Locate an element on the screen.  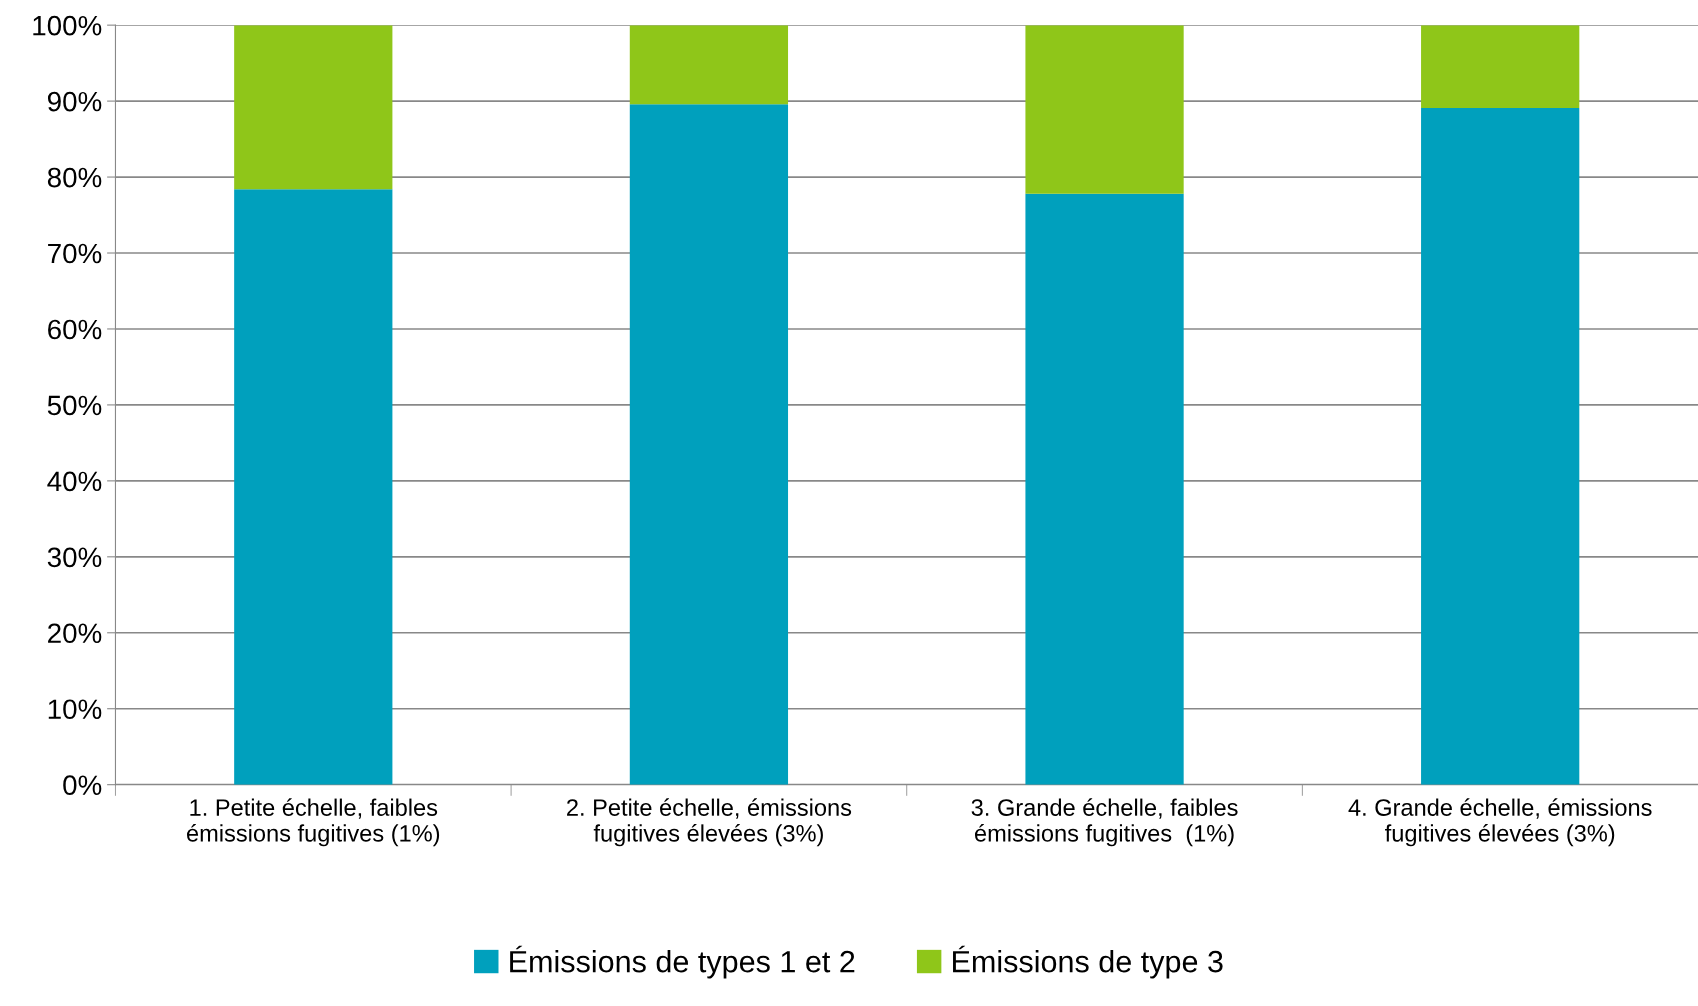
y-tick-label: 60% is located at coordinates (75, 329).